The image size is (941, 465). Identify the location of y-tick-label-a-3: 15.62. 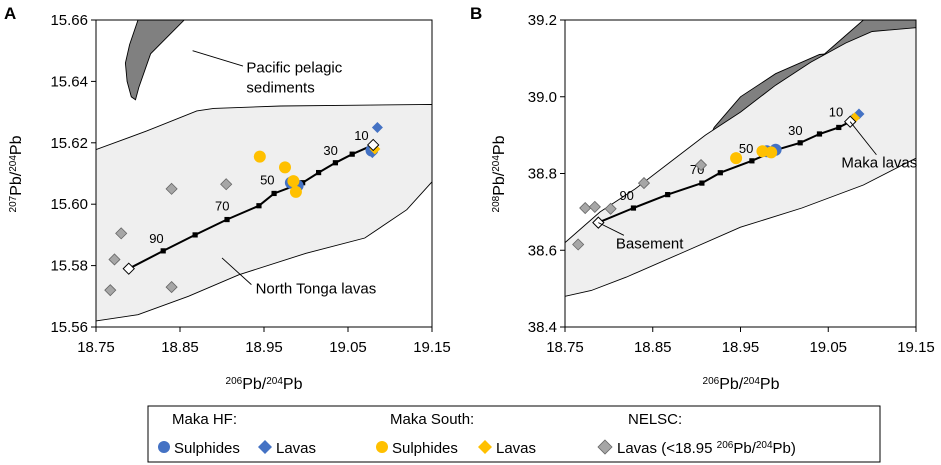
(69, 143).